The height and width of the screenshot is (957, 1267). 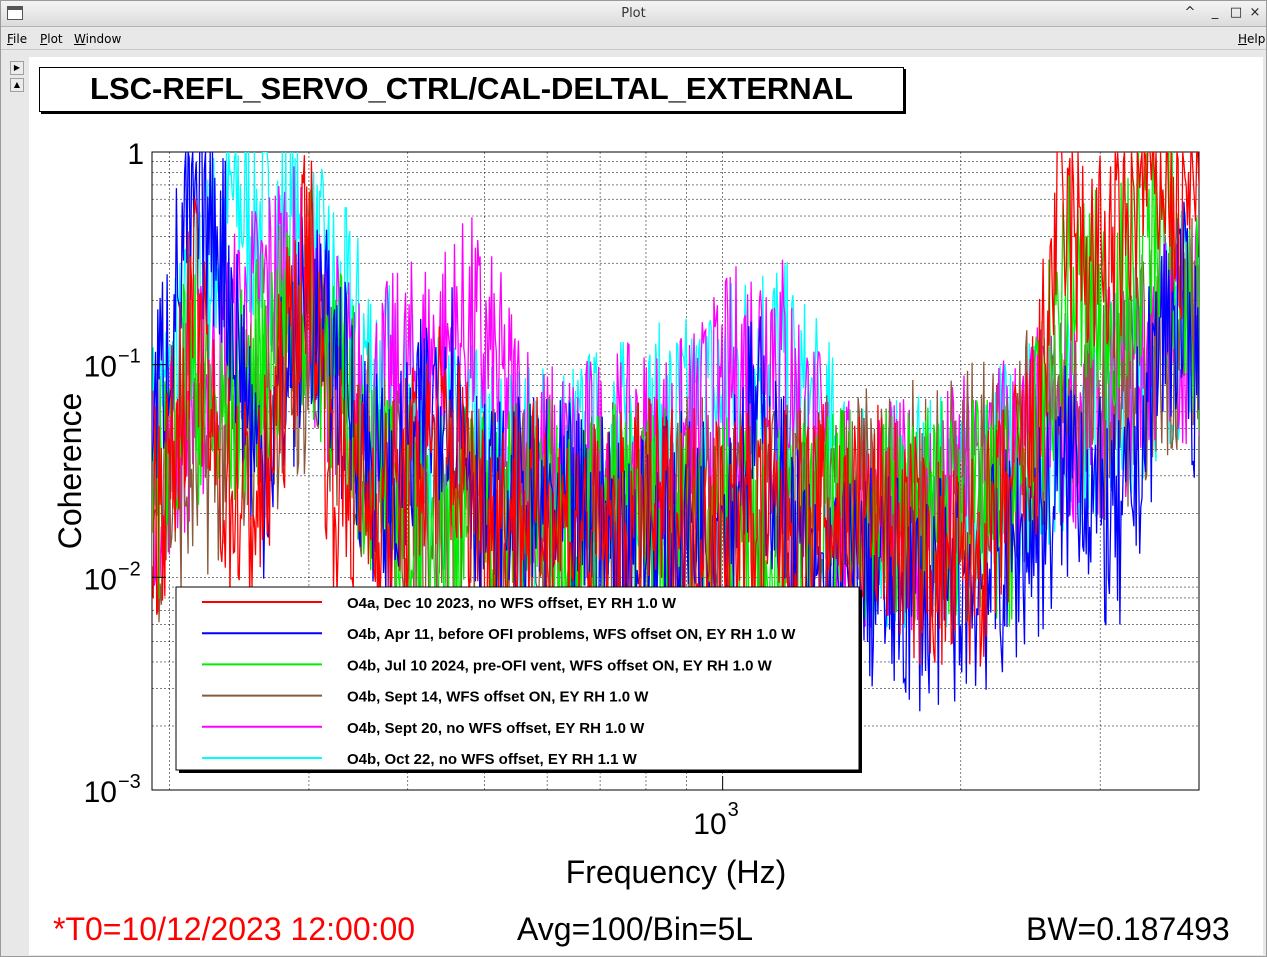 What do you see at coordinates (234, 929) in the screenshot?
I see `t0-label: *T0=10/12/2023 12:00:00` at bounding box center [234, 929].